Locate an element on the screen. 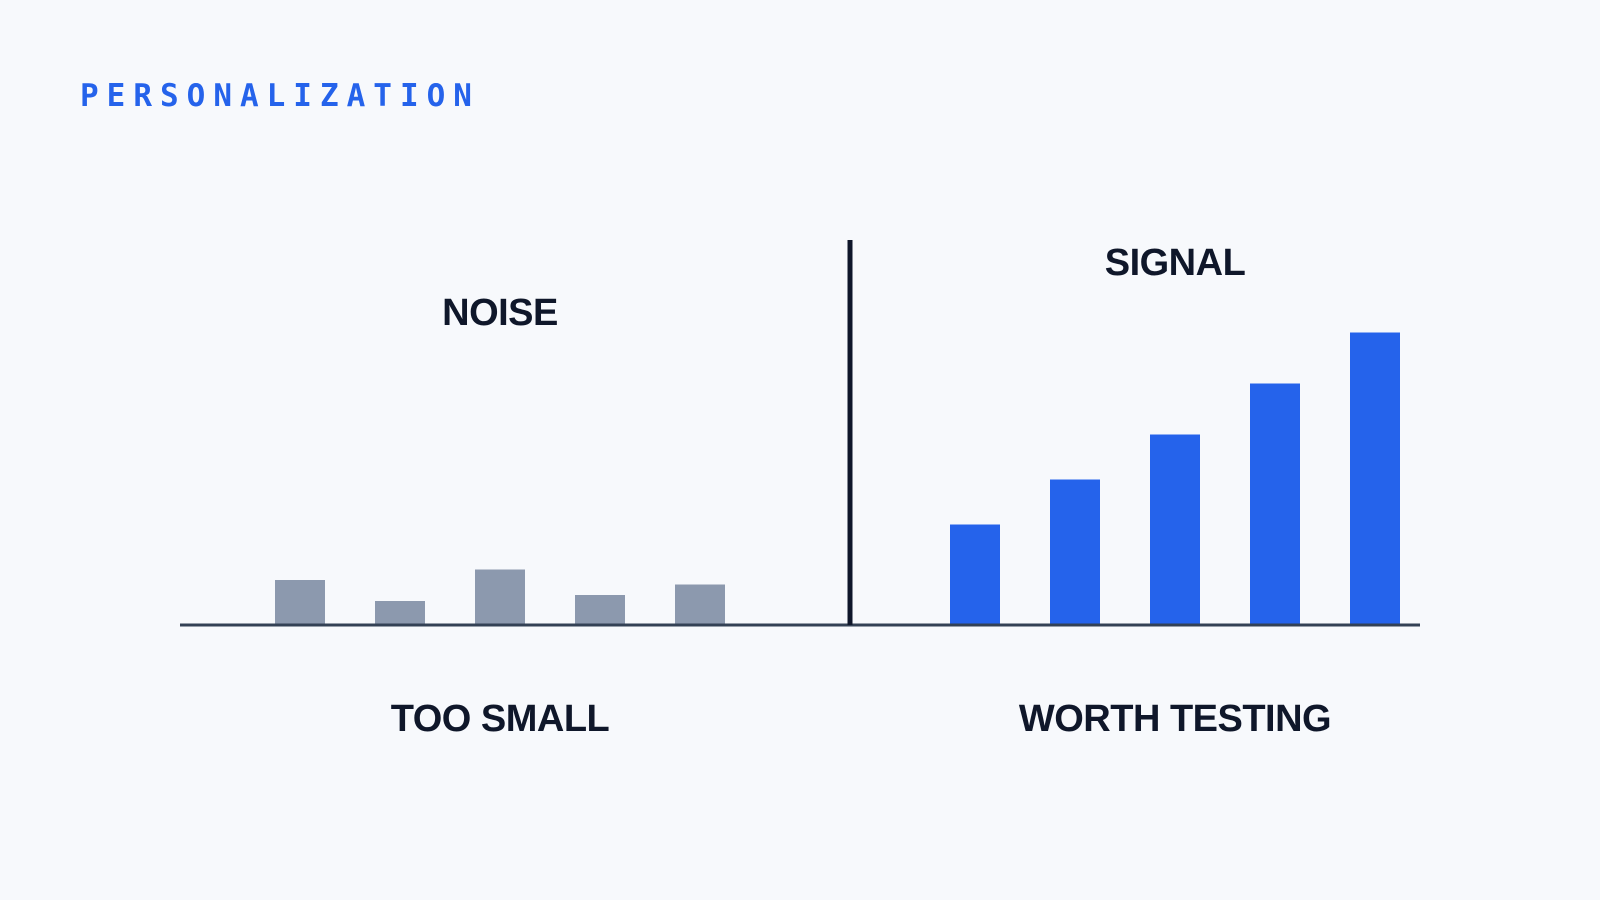  signal-label: SIGNAL is located at coordinates (1175, 263).